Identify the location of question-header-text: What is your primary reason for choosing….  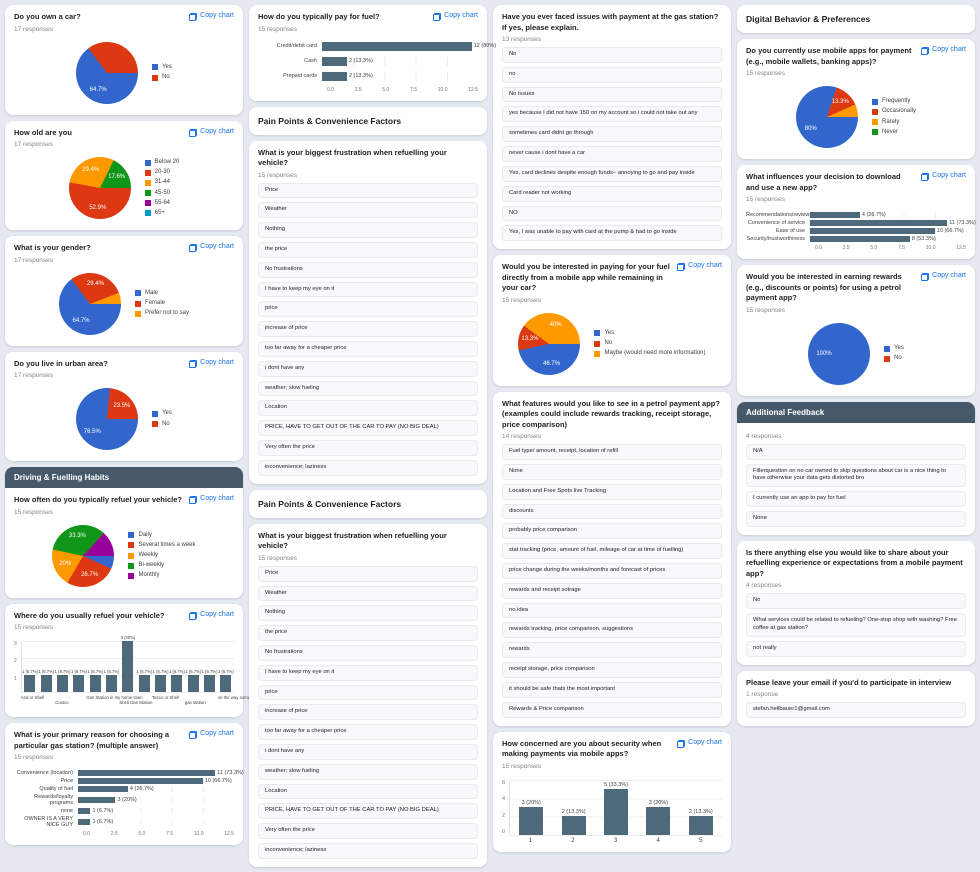
(98, 745).